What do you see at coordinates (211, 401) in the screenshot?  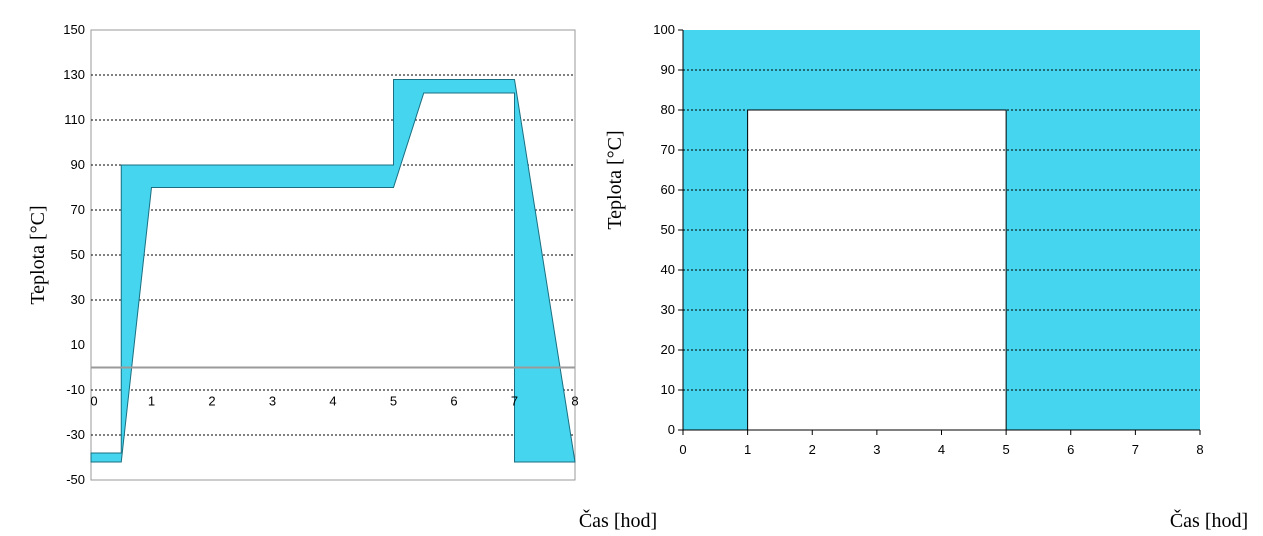 I see `chart-left-xtick: 2` at bounding box center [211, 401].